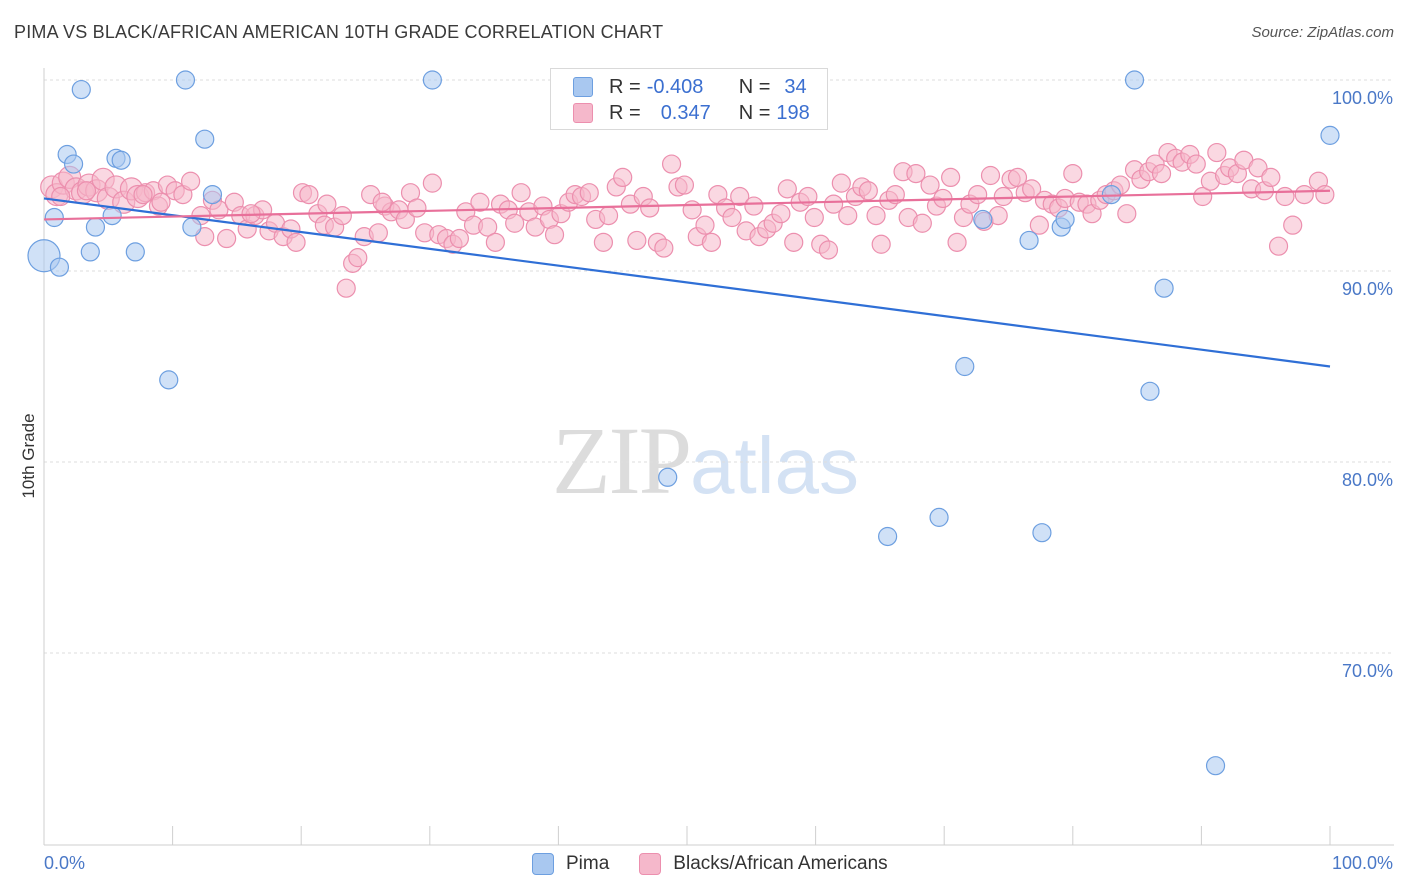 The width and height of the screenshot is (1406, 892). I want to click on series-legend: Pima Blacks/African Americans, so click(725, 864).